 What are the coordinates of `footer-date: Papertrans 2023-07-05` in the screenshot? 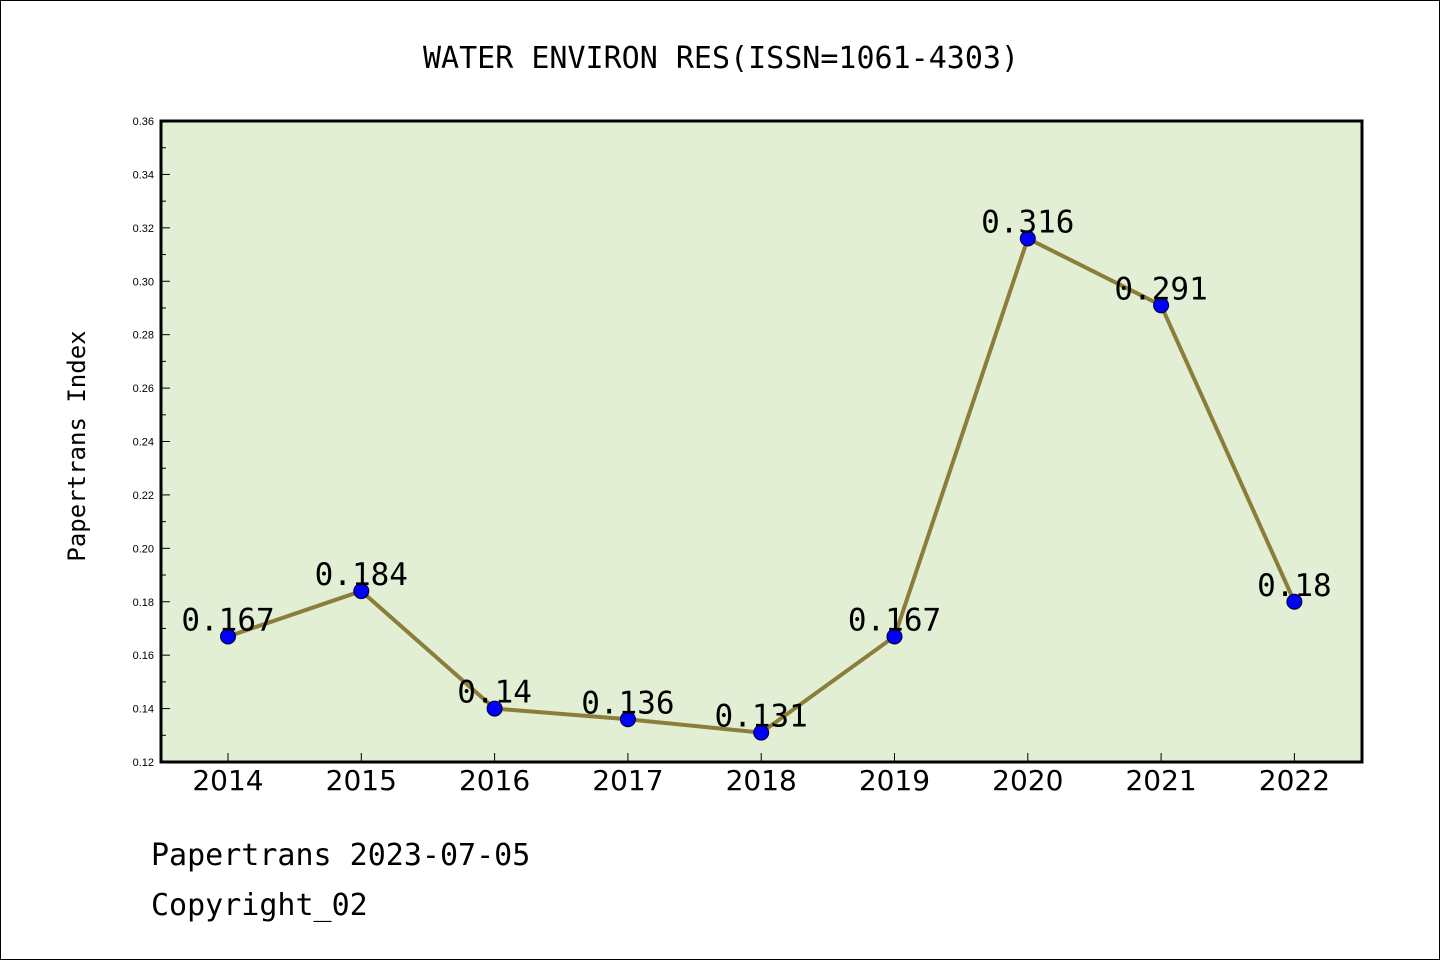 It's located at (340, 855).